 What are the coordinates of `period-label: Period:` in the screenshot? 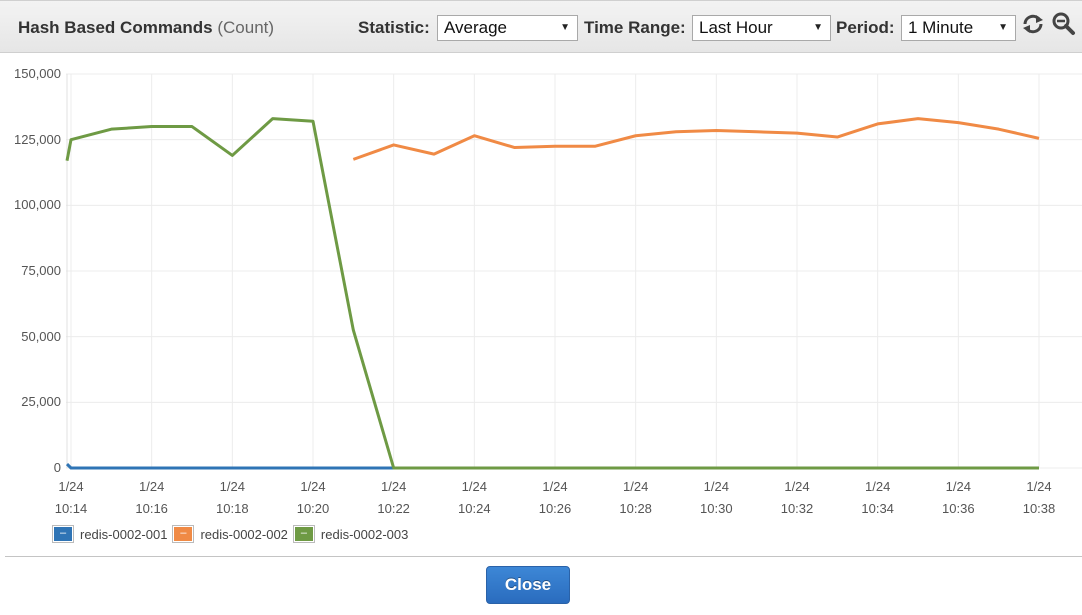 It's located at (865, 27).